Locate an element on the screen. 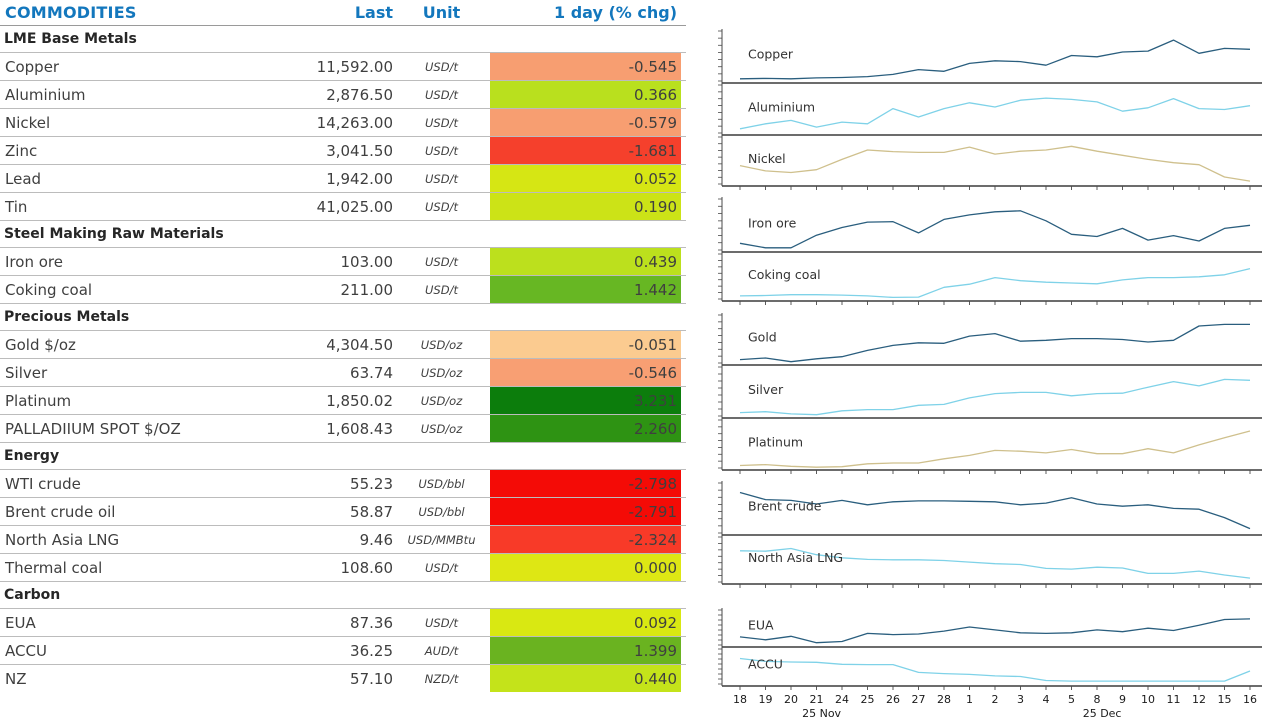 The image size is (1280, 720). sparkline-gold is located at coordinates (994, 343).